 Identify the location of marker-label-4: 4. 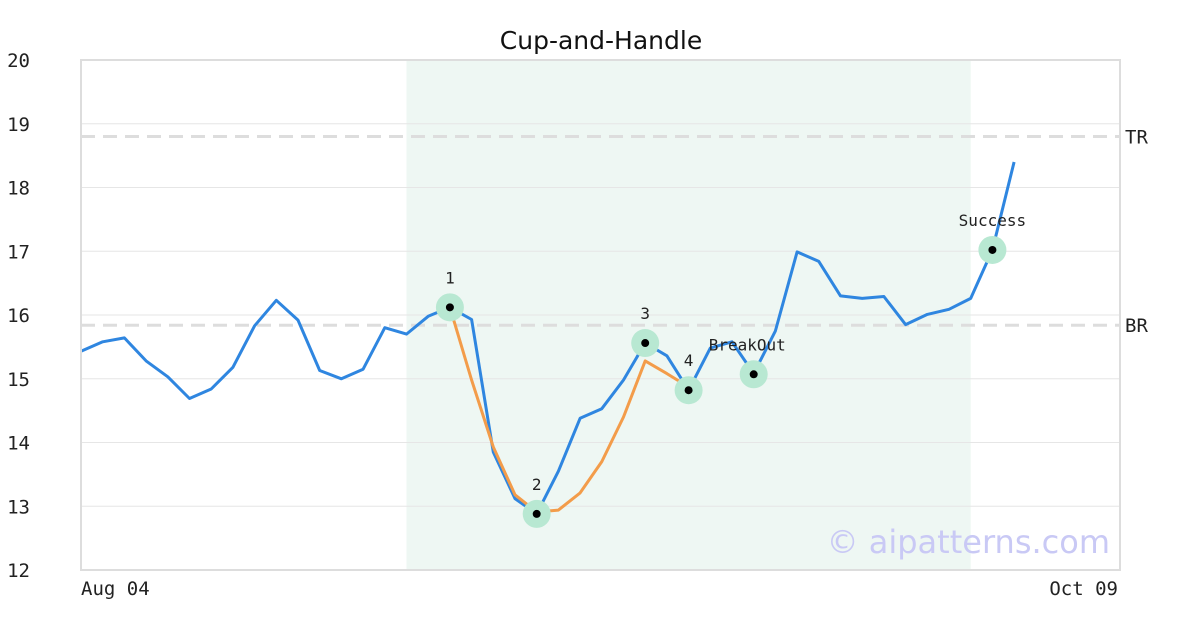
(689, 360).